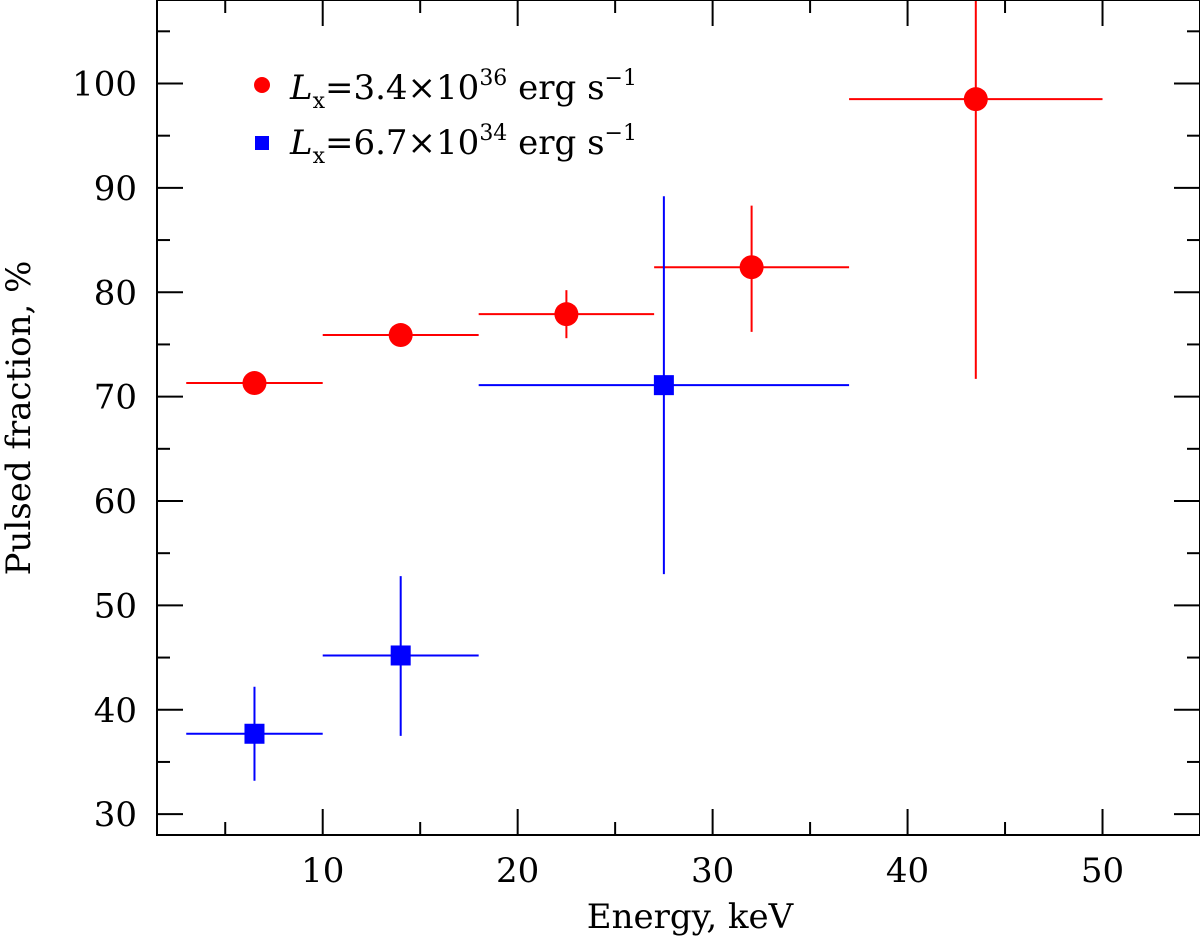 This screenshot has height=945, width=1200. What do you see at coordinates (262, 143) in the screenshot?
I see `legend-marker-blue-square` at bounding box center [262, 143].